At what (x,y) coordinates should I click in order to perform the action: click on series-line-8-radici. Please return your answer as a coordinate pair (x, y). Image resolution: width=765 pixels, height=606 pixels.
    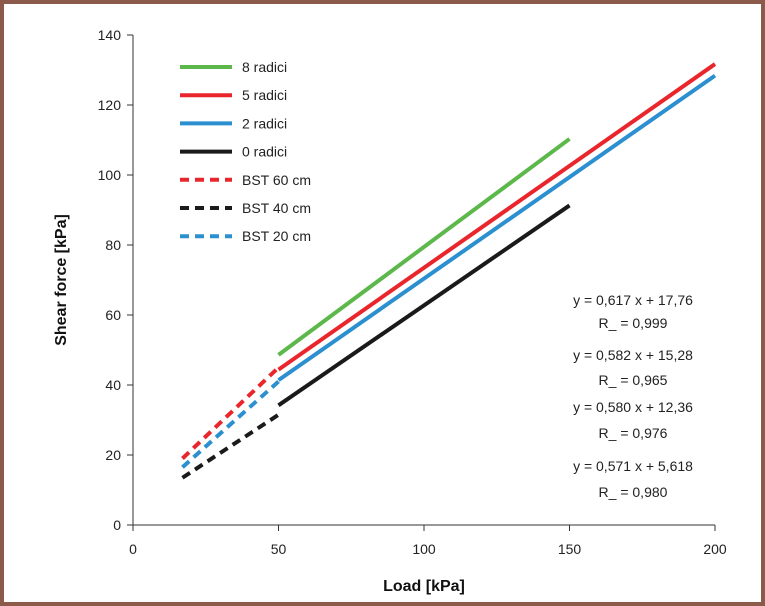
    Looking at the image, I should click on (424, 247).